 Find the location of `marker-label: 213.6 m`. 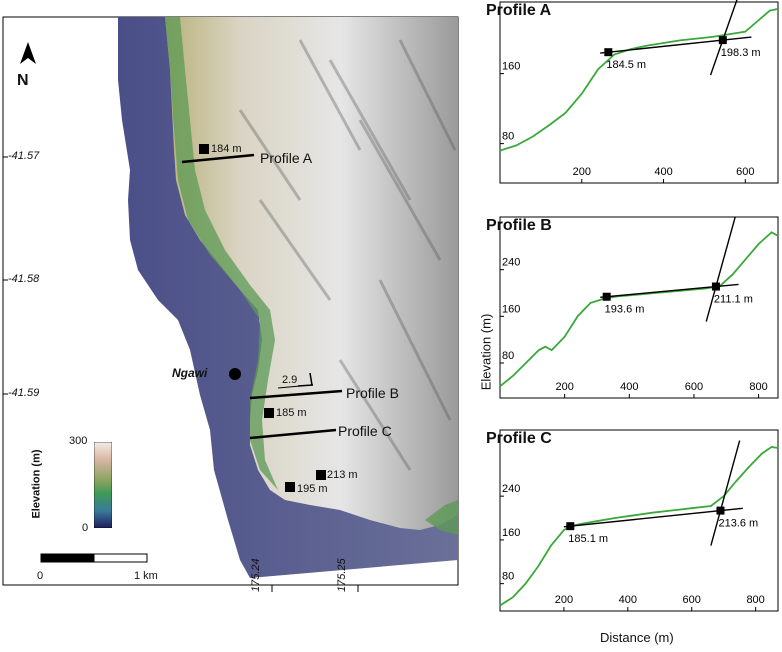

marker-label: 213.6 m is located at coordinates (738, 524).